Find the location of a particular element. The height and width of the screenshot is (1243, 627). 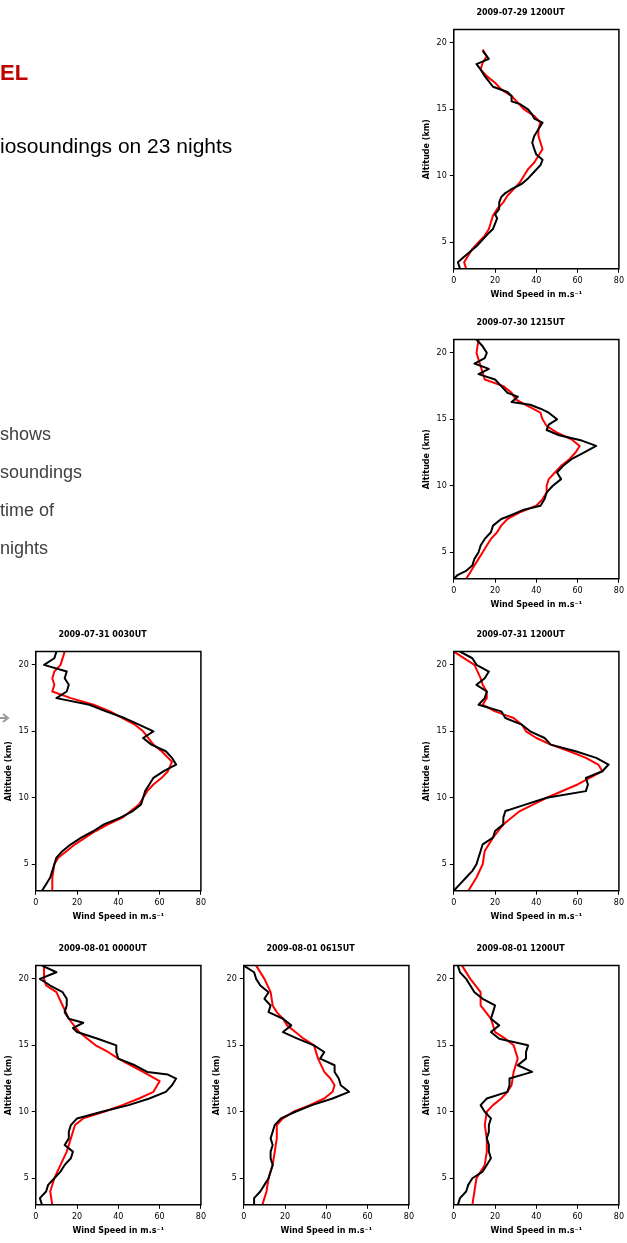

text: time of is located at coordinates (27, 510).